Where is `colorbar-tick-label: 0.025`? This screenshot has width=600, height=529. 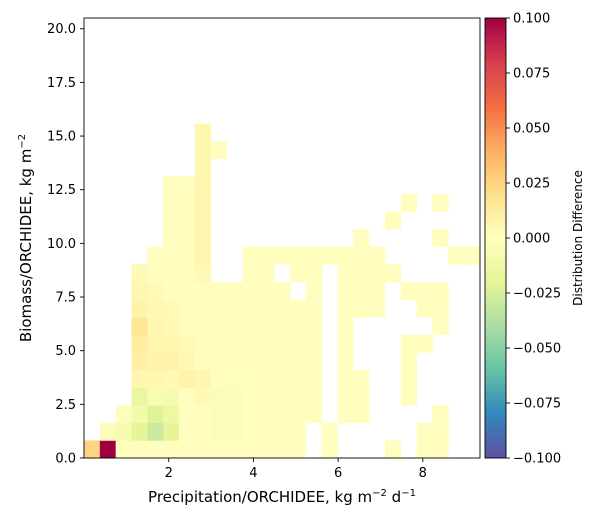 colorbar-tick-label: 0.025 is located at coordinates (531, 184).